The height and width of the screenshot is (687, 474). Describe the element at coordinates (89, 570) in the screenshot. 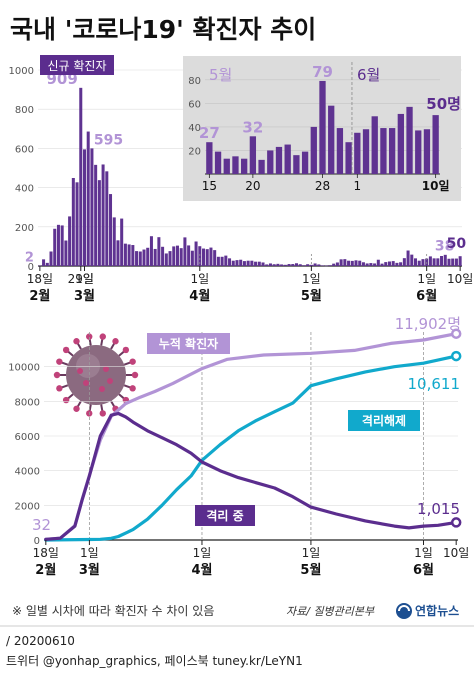

I see `bottom-month-label: 3월` at that location.